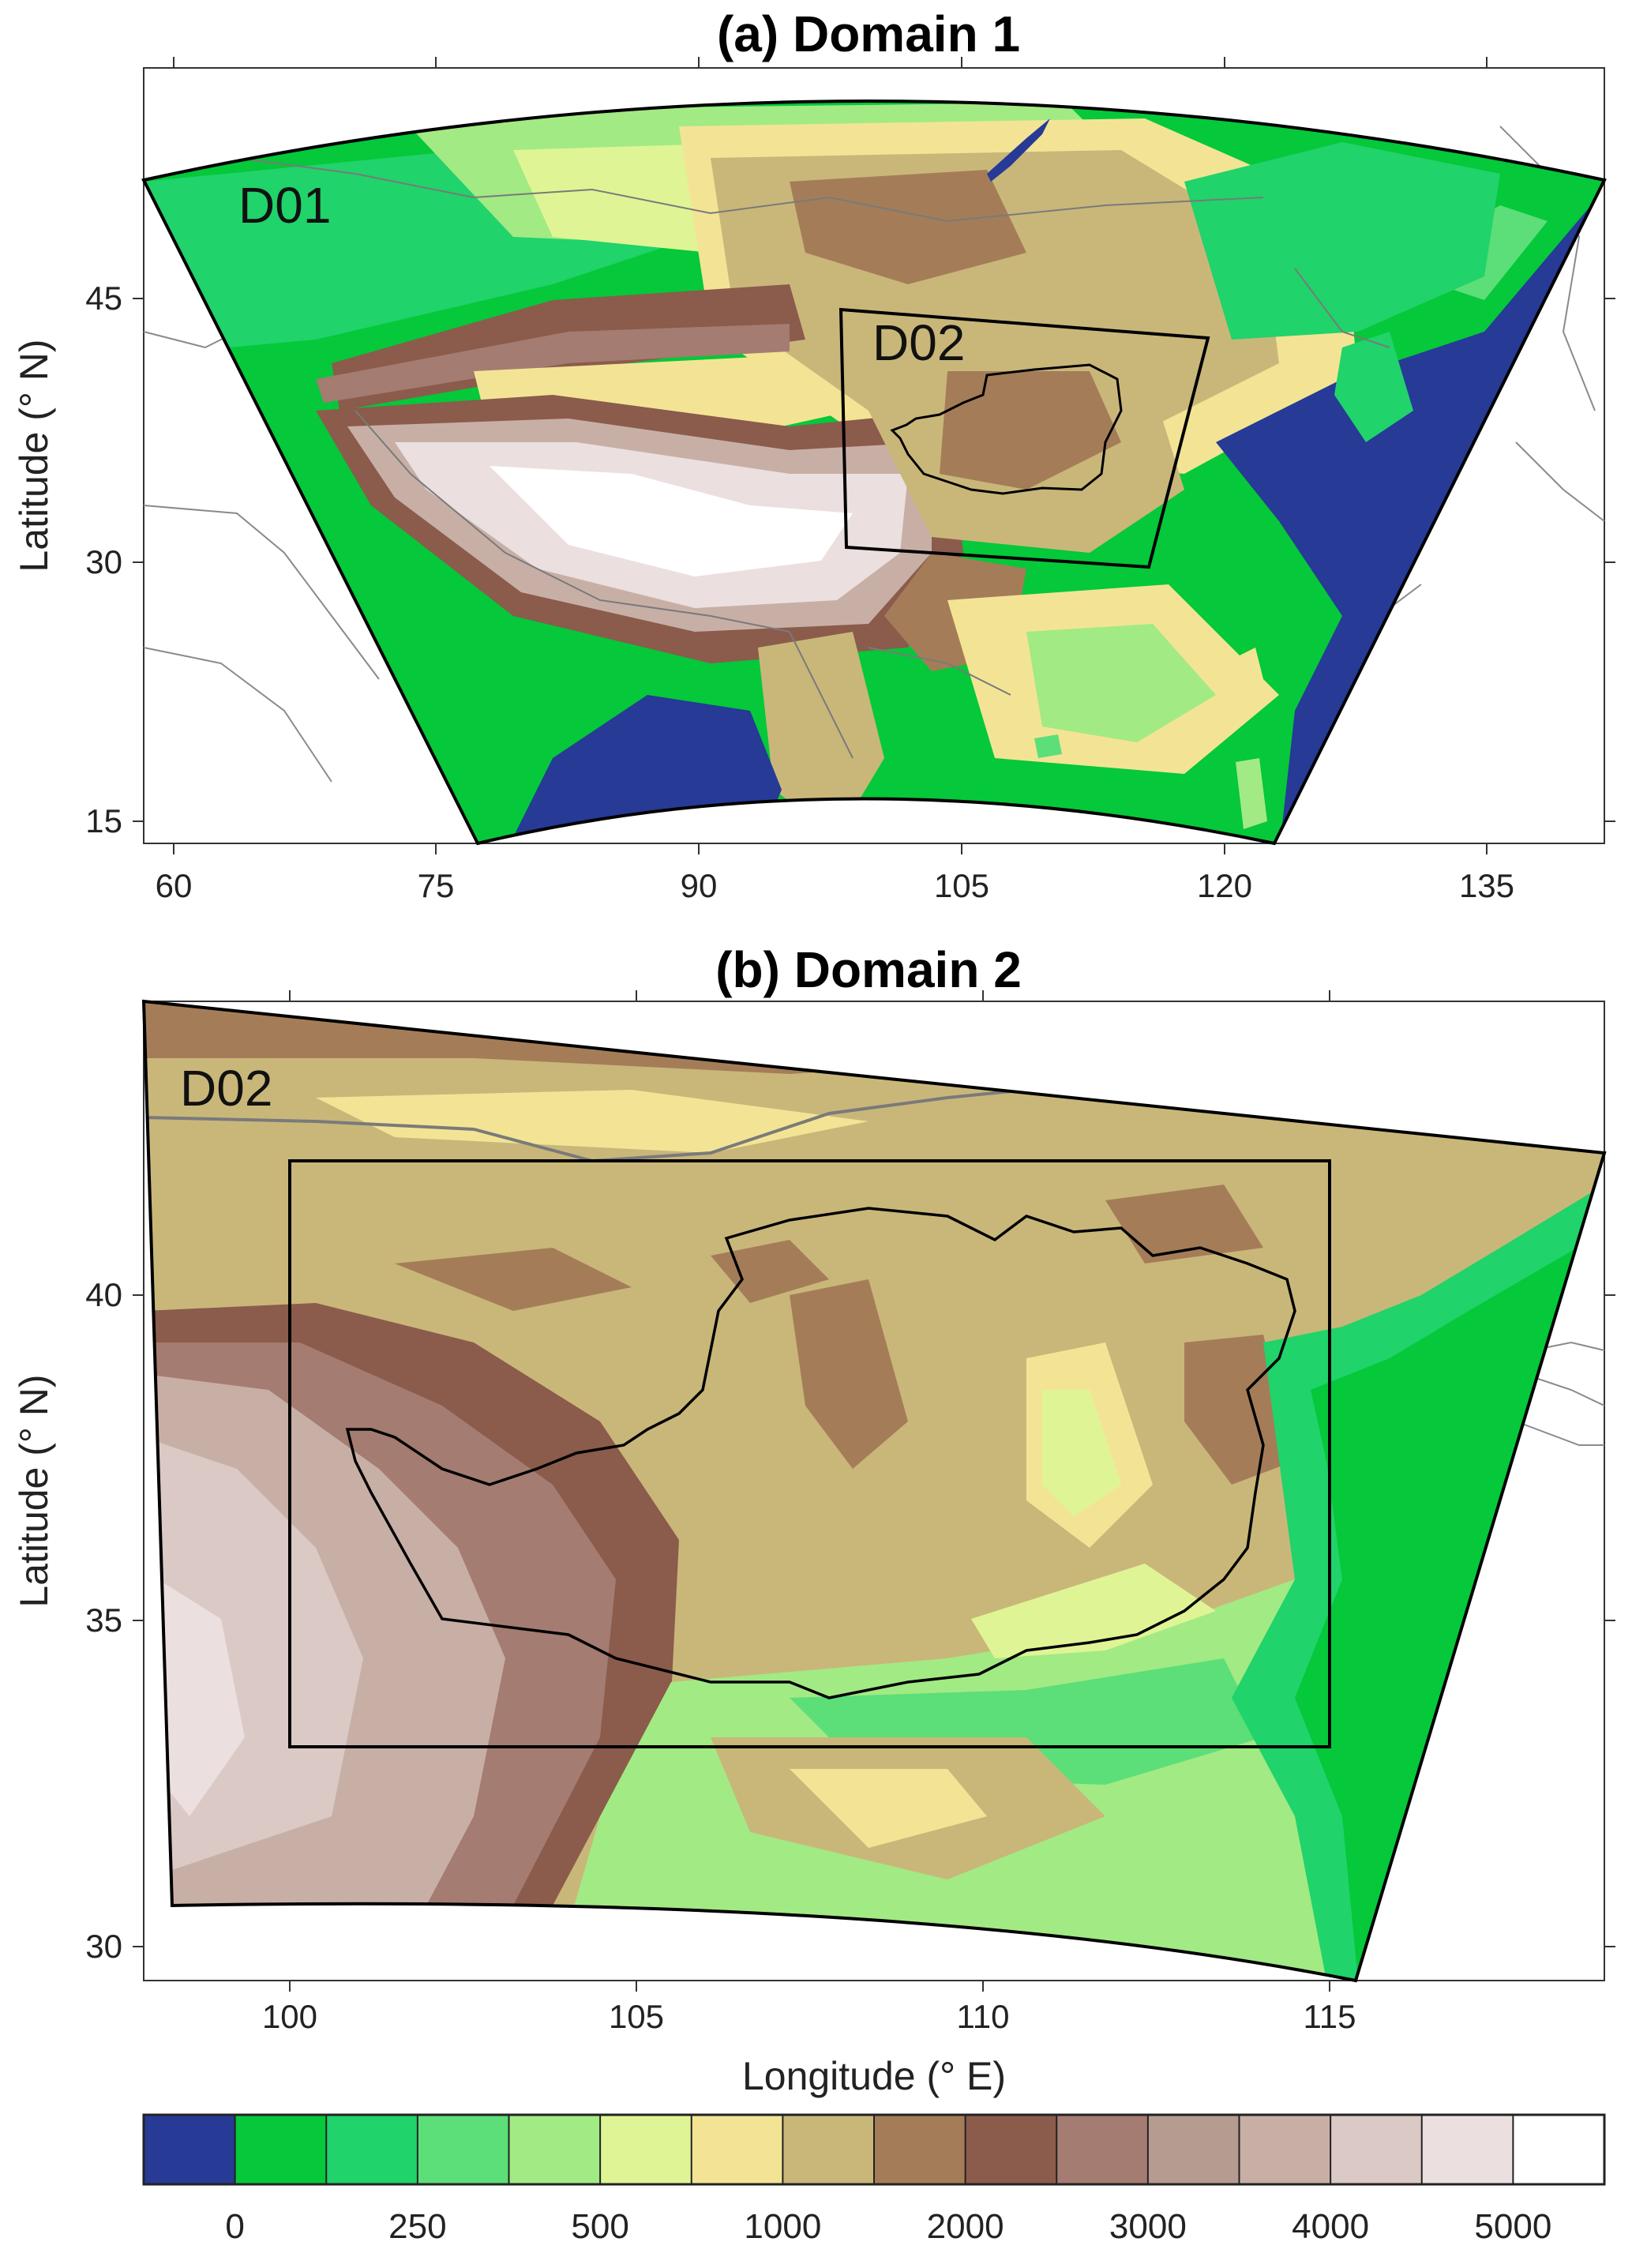 The height and width of the screenshot is (2268, 1632). I want to click on colorbar-swatches, so click(874, 2149).